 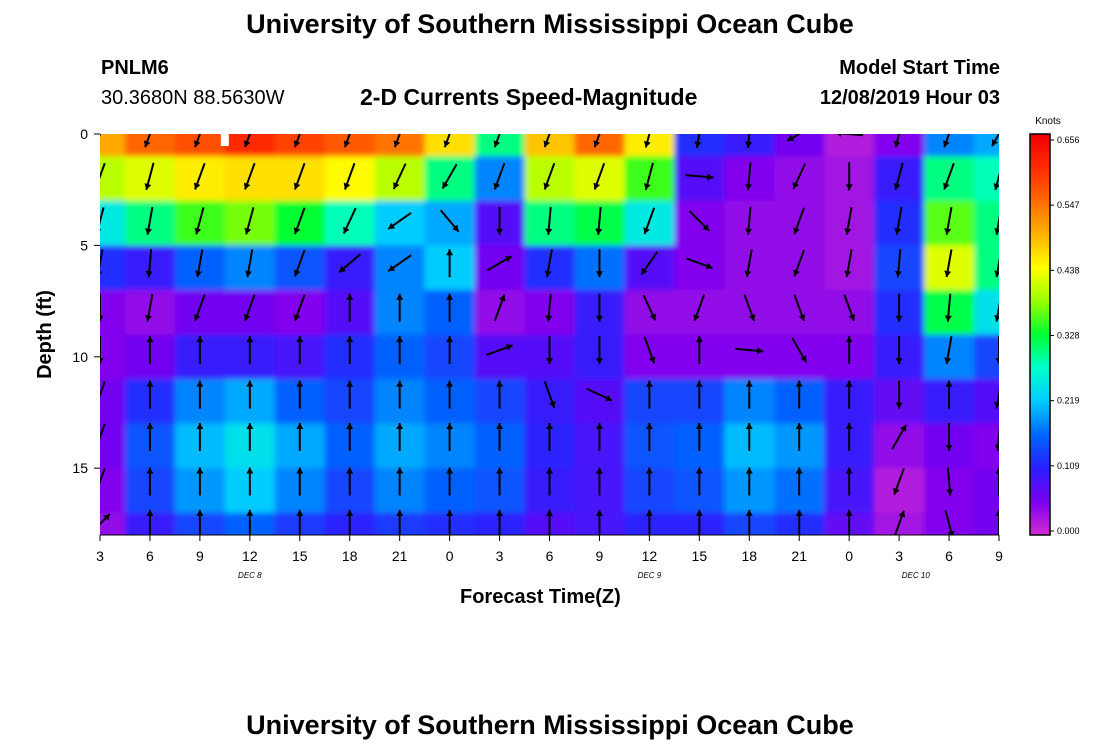 I want to click on date-label: DEC 9, so click(x=650, y=575).